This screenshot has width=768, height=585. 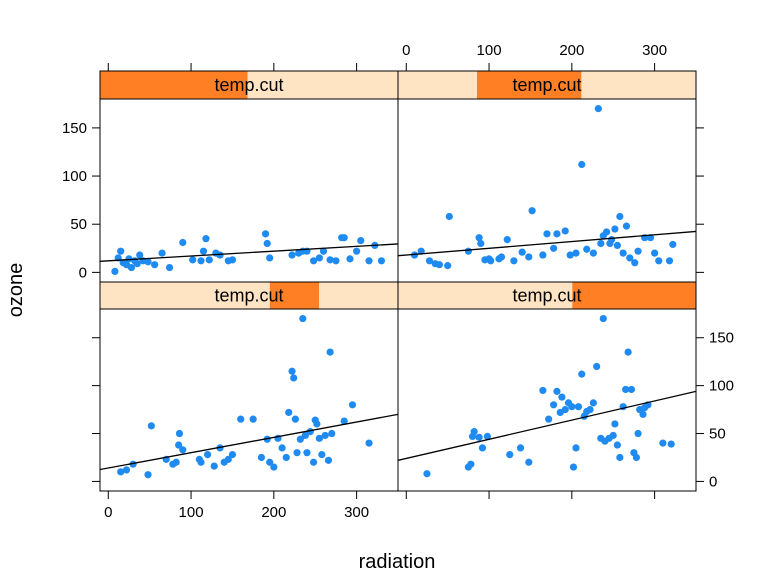 I want to click on x-tick-label: 100, so click(x=489, y=50).